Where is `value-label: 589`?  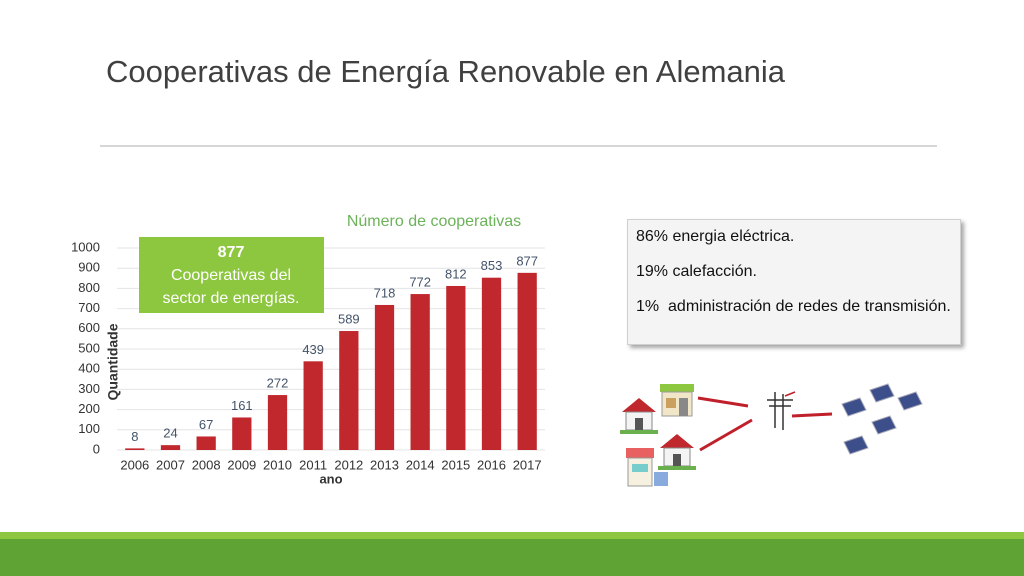 value-label: 589 is located at coordinates (349, 318).